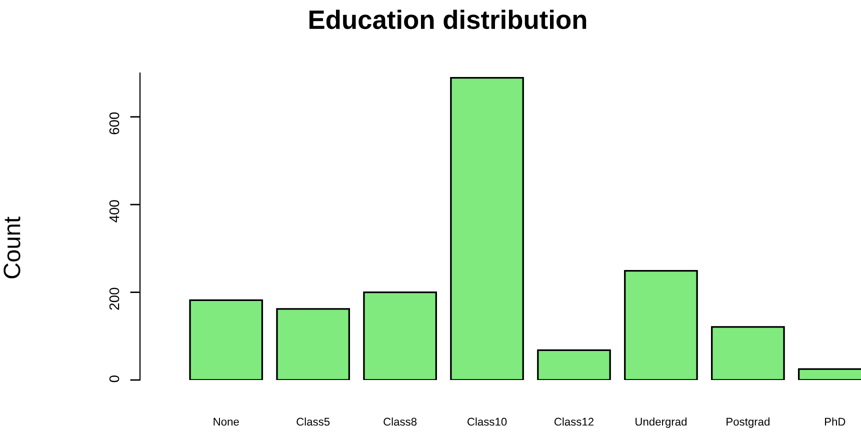  Describe the element at coordinates (748, 423) in the screenshot. I see `x-tick-label: Postgrad` at that location.